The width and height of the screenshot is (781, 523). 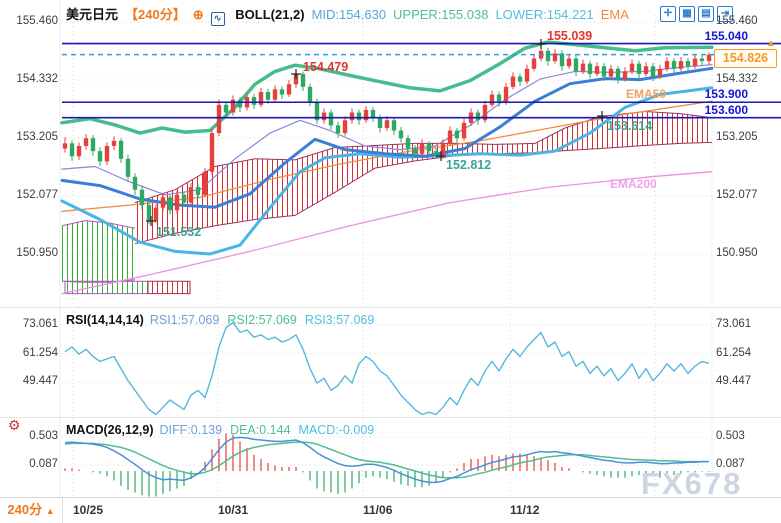 I want to click on price-tick-left: 153.205, so click(x=37, y=136).